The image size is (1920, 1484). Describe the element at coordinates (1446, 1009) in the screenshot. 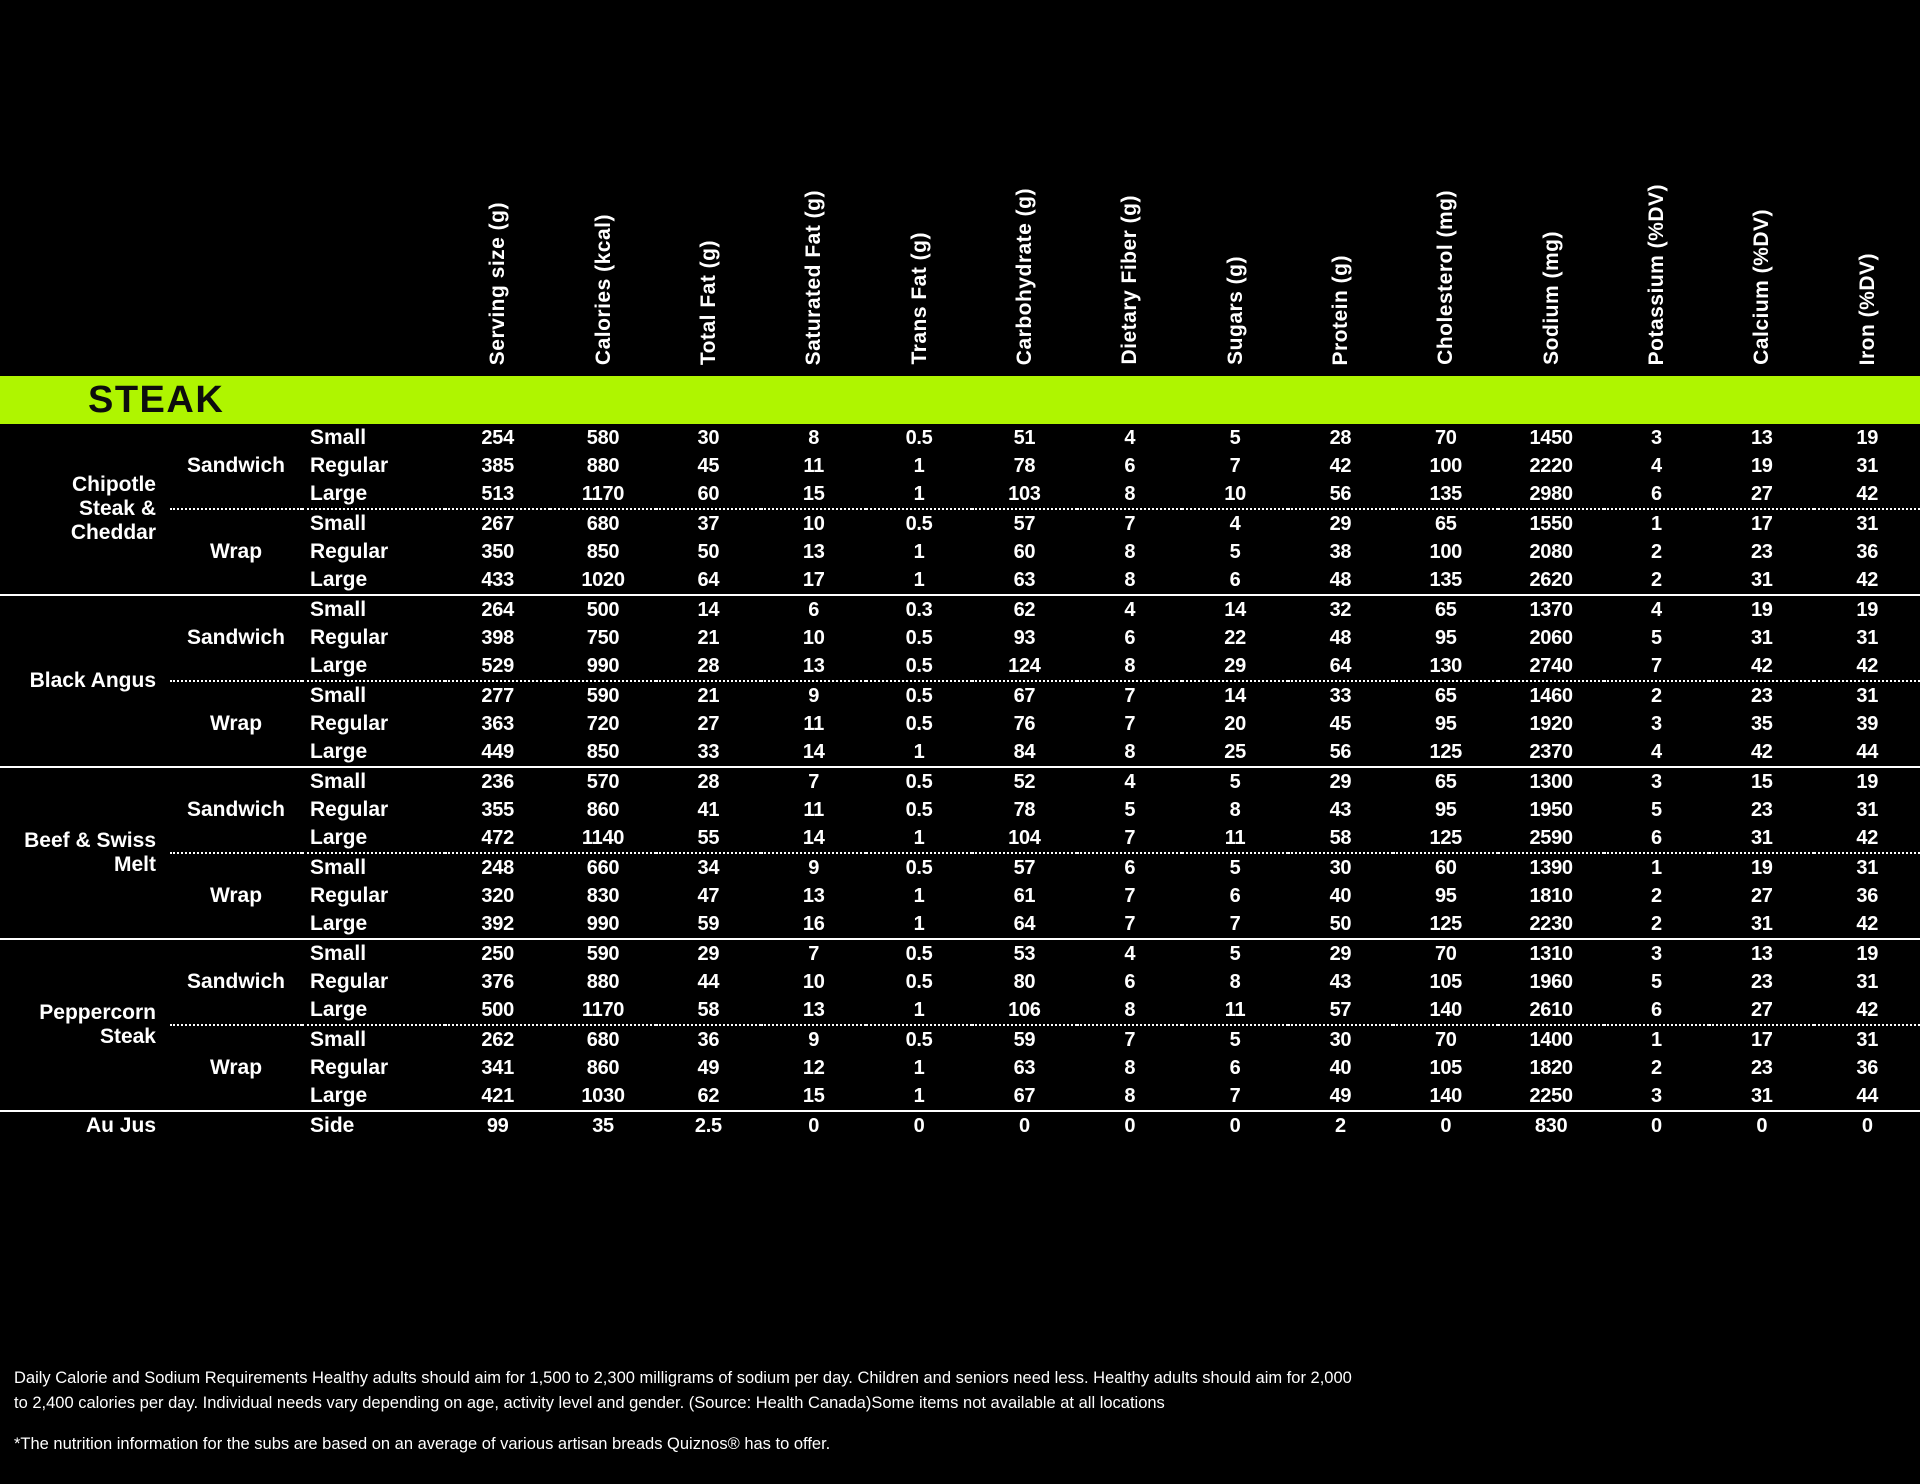

I see `value-cell: 140` at that location.